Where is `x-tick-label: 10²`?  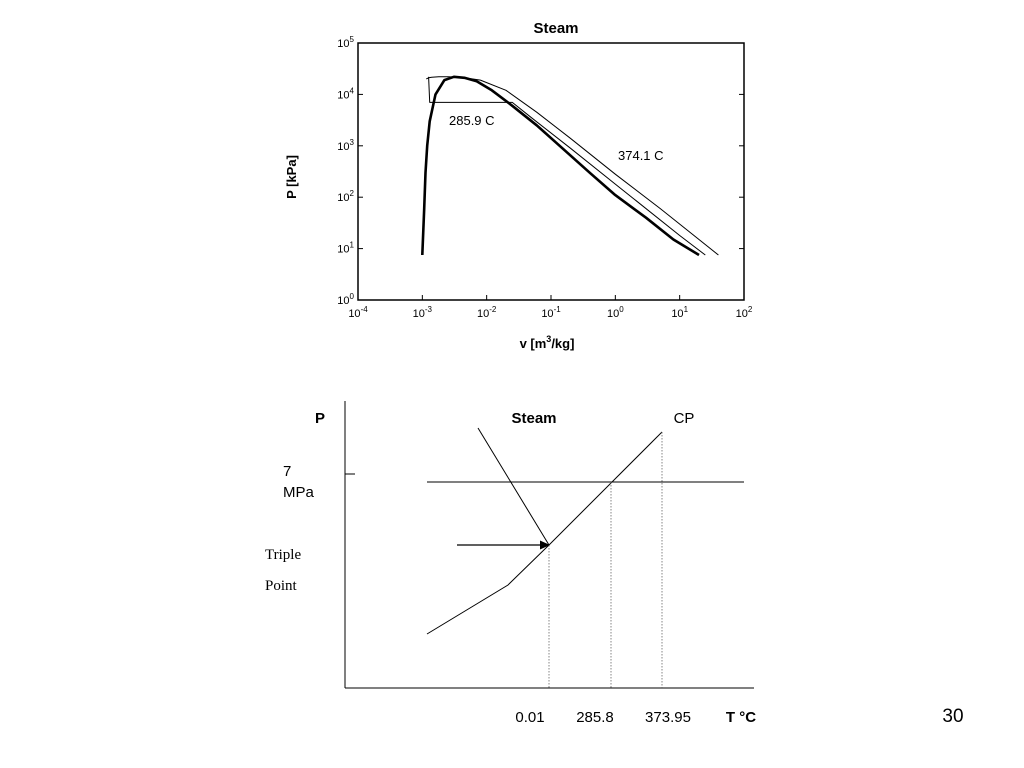 x-tick-label: 10² is located at coordinates (744, 312).